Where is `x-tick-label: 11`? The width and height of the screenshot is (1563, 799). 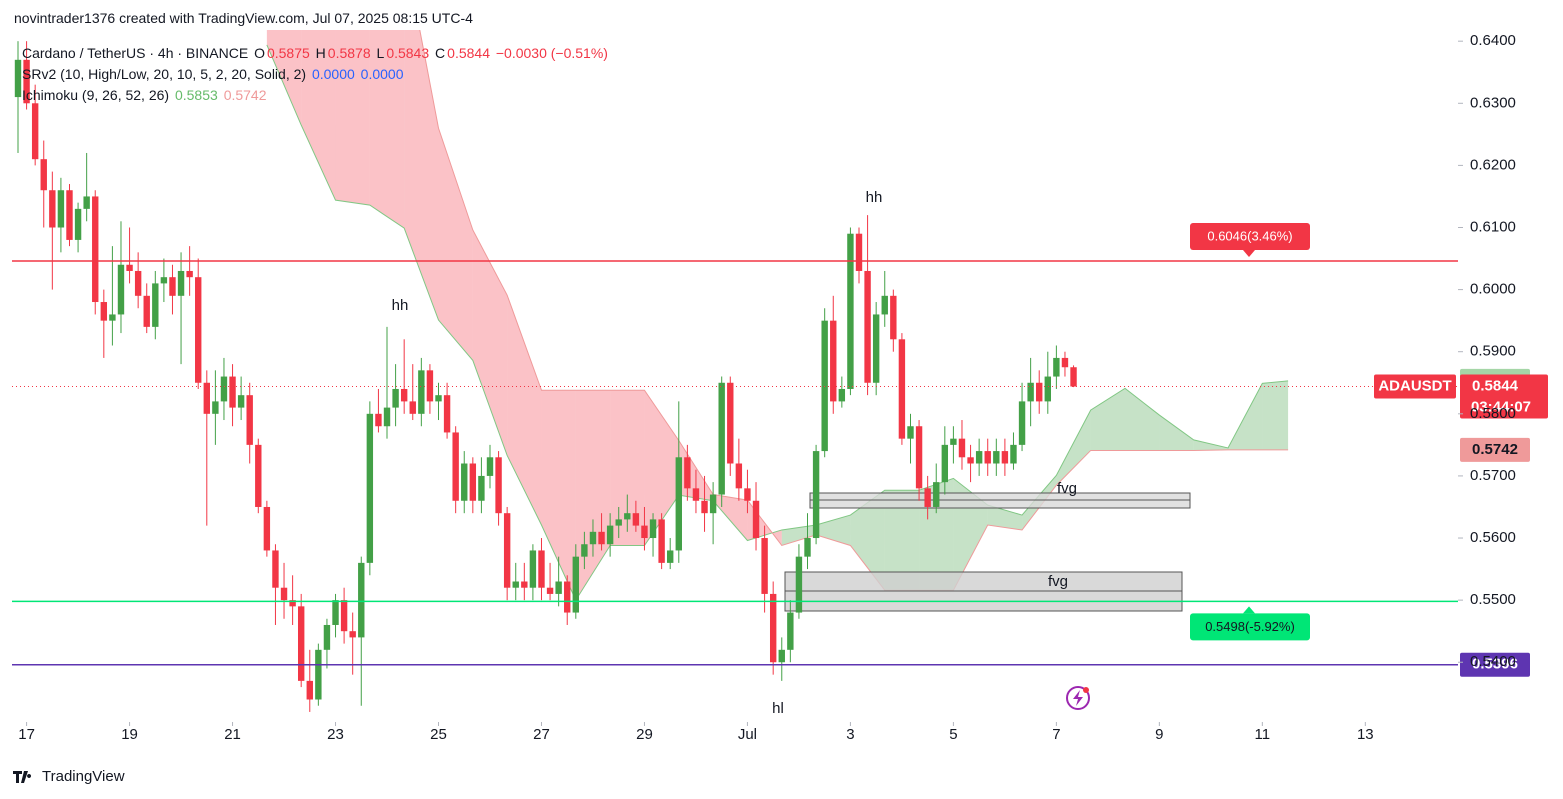 x-tick-label: 11 is located at coordinates (1263, 734).